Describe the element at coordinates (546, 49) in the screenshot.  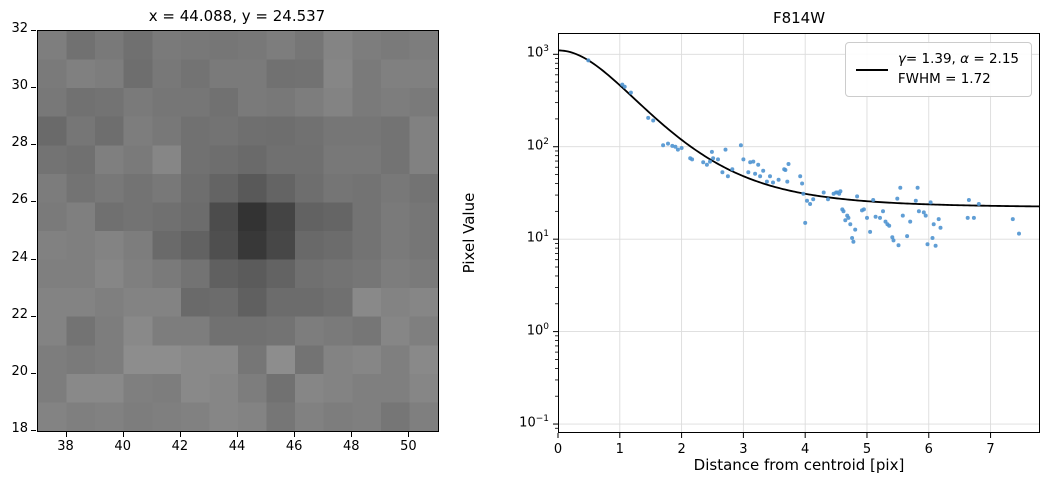
I see `y-tick-exponent: 3` at that location.